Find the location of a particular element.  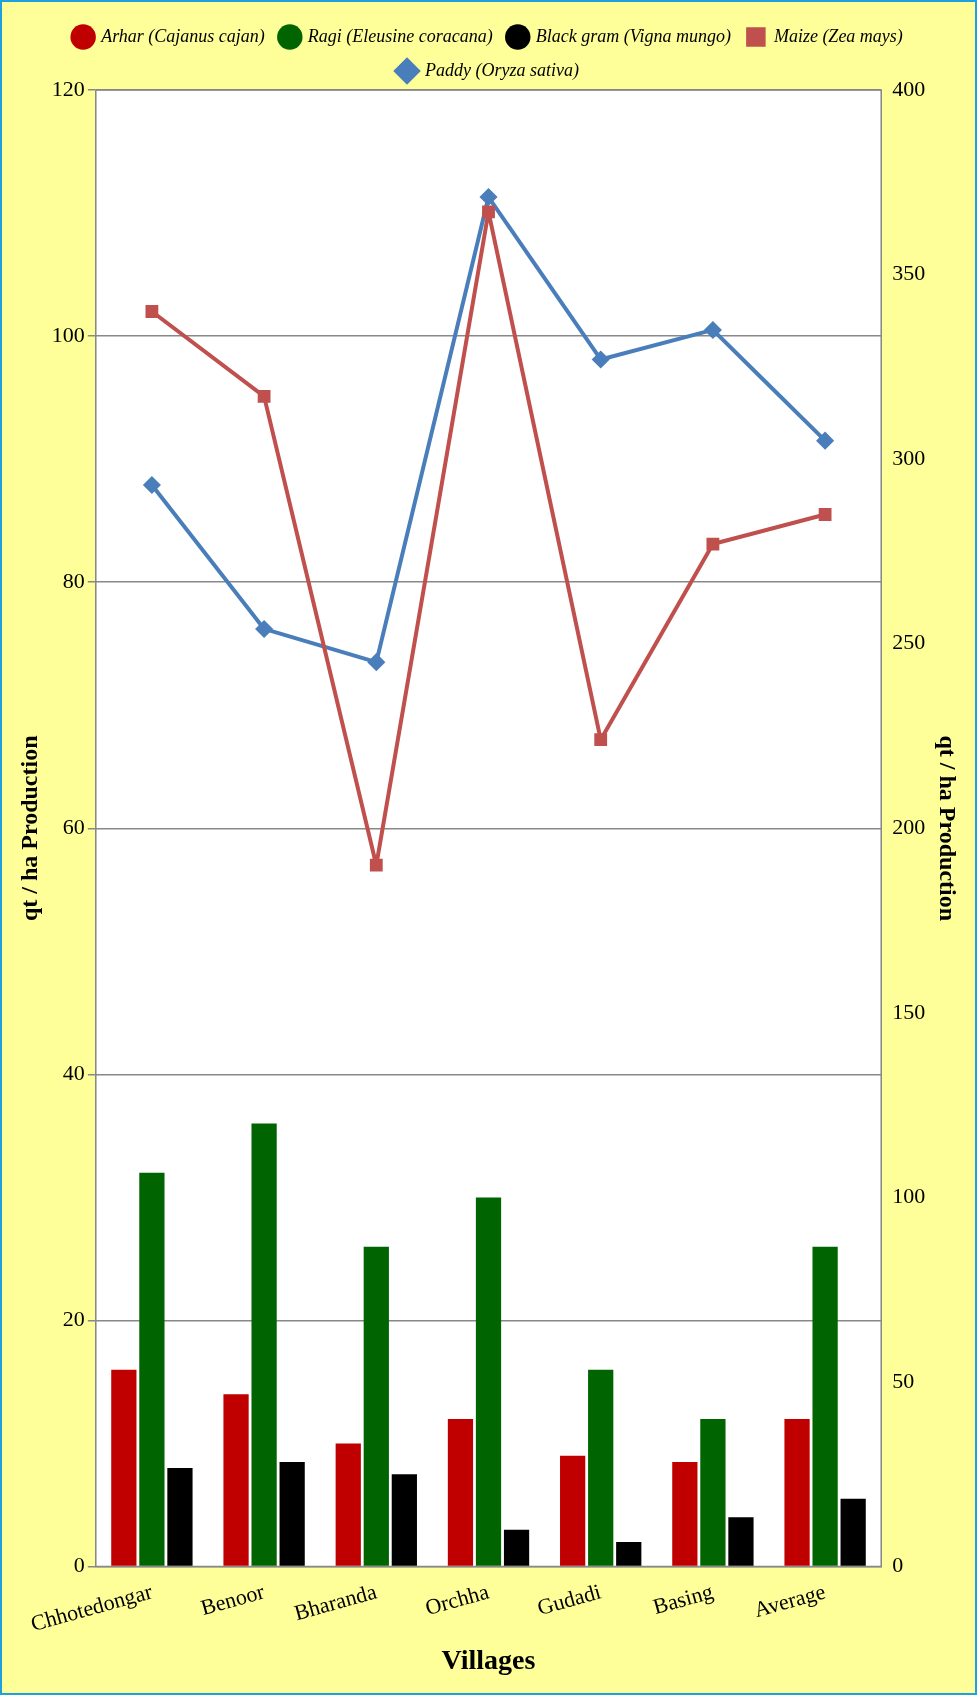

y2-tick-label: 200 is located at coordinates (909, 827).